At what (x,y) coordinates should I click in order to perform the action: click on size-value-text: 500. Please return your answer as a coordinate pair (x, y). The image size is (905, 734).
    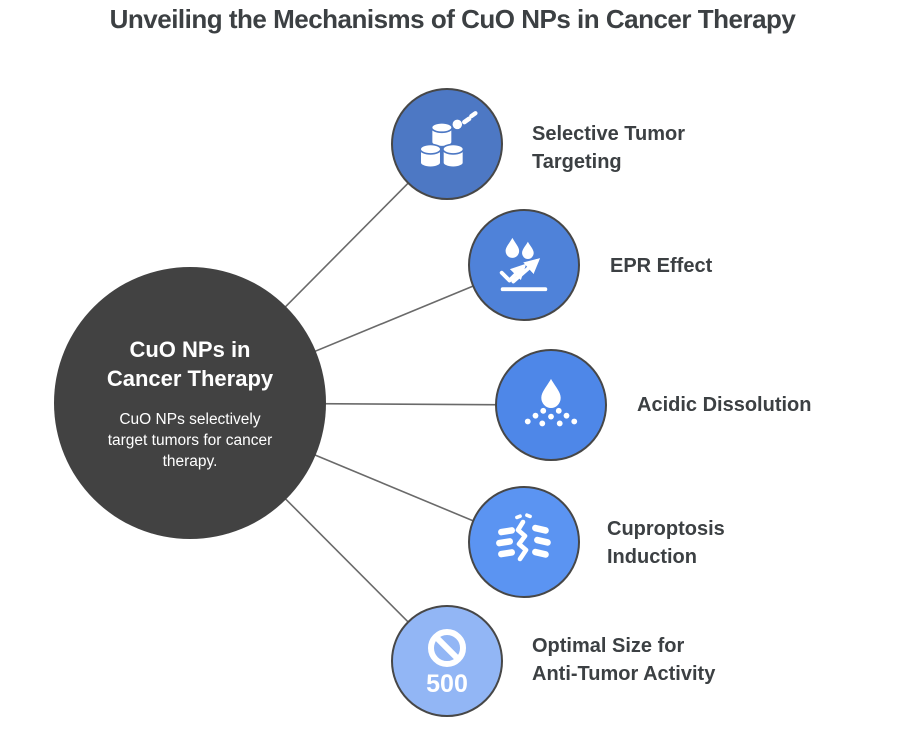
    Looking at the image, I should click on (447, 684).